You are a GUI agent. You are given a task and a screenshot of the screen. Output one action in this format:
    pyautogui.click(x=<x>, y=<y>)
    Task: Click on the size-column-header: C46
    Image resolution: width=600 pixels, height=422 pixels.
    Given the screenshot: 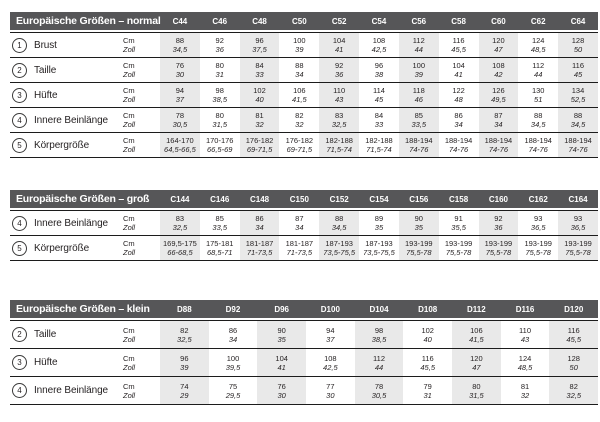 What is the action you would take?
    pyautogui.click(x=220, y=21)
    